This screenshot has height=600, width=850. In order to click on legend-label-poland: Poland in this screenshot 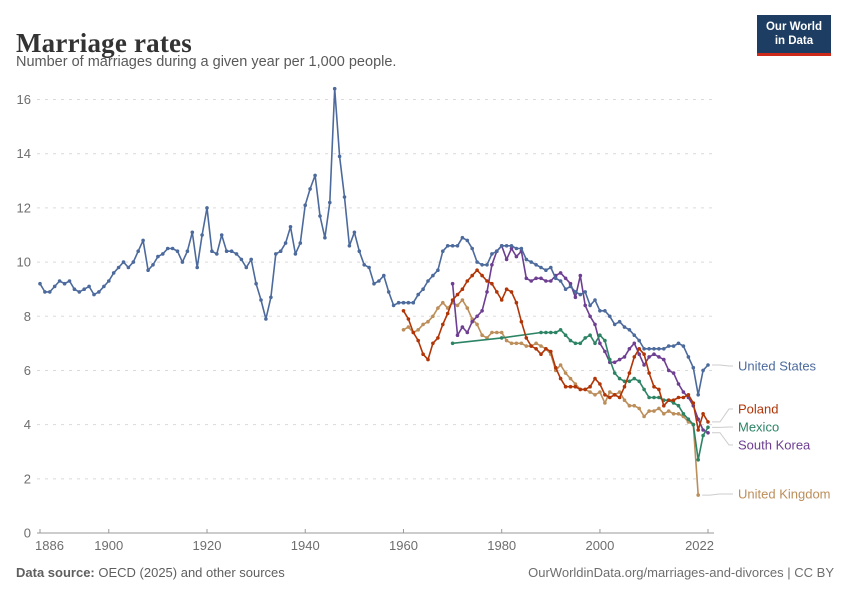, I will do `click(758, 409)`.